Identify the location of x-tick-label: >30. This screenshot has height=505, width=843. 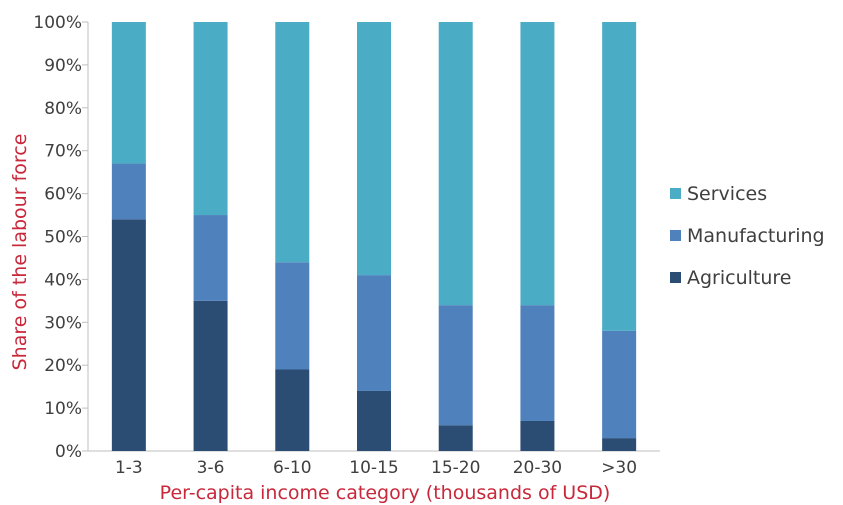
(619, 468).